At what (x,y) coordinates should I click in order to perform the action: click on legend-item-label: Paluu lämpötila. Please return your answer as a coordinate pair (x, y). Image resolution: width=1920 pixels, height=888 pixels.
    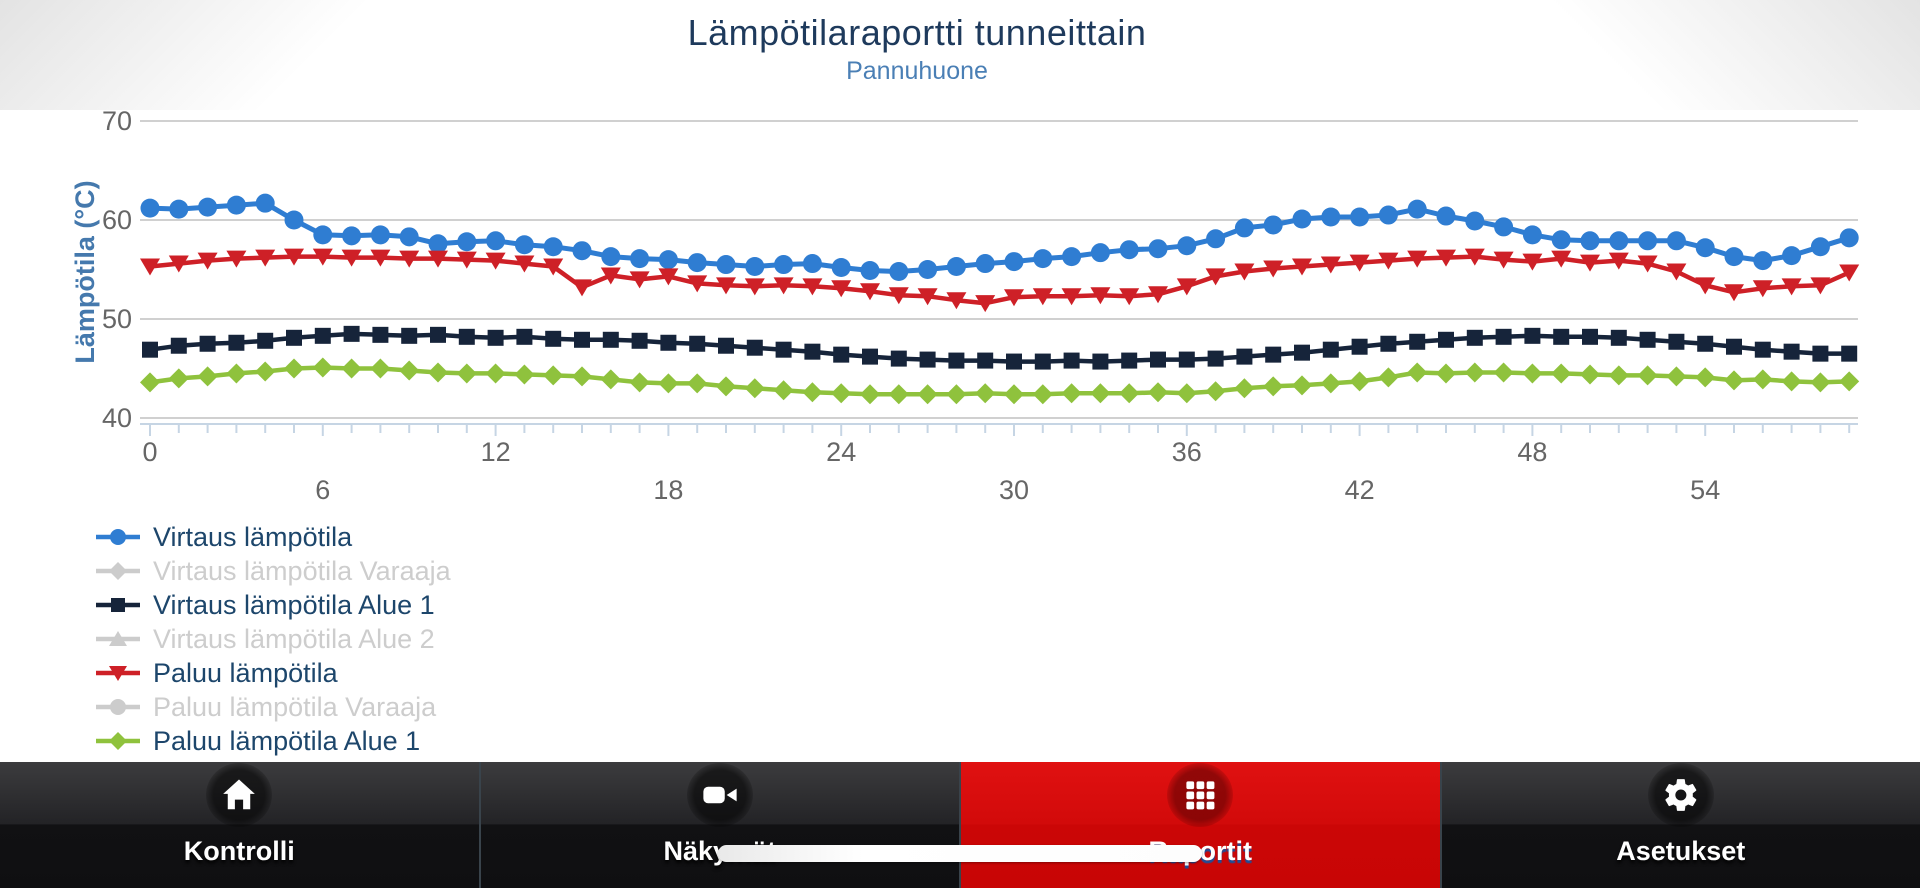
    Looking at the image, I should click on (245, 672).